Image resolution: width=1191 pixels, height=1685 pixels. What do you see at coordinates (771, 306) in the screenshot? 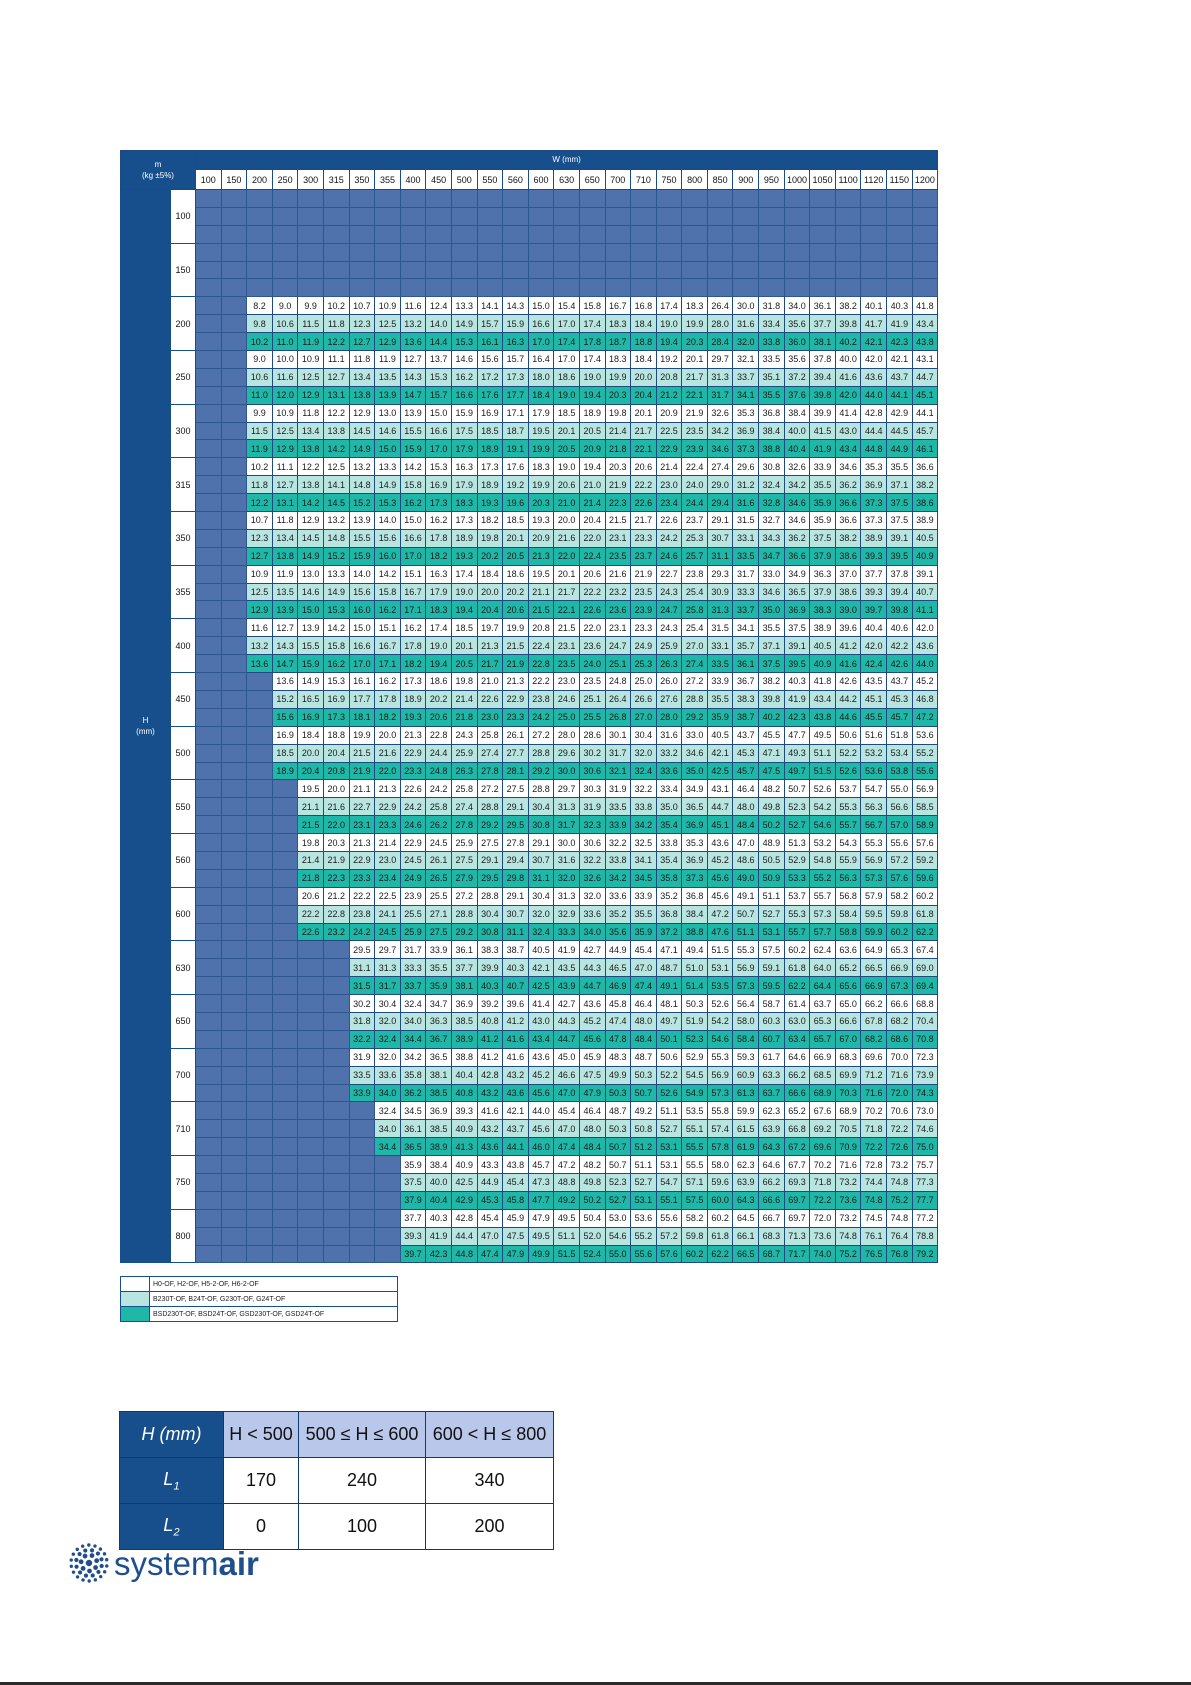
I see `mass-cell: 31.8` at bounding box center [771, 306].